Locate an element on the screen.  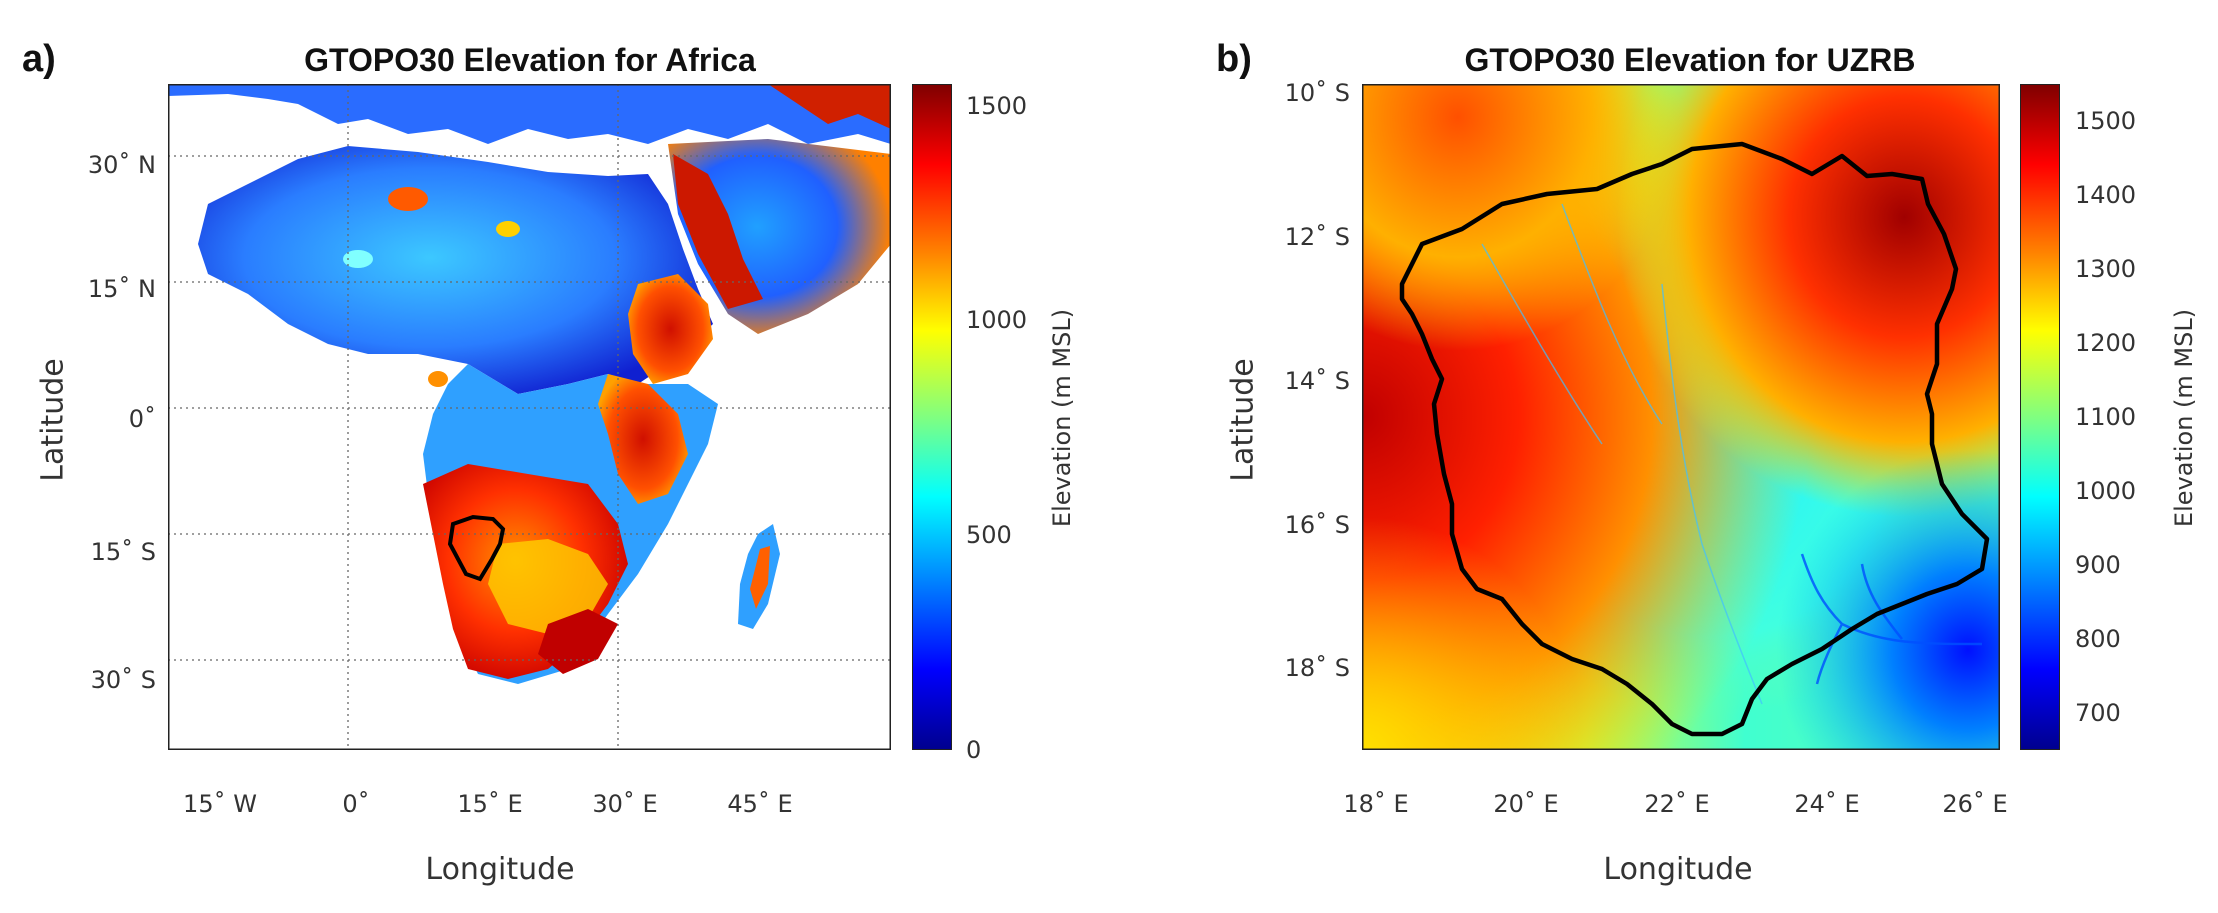
uzrb-cbtick-900: 900 is located at coordinates (2098, 565).